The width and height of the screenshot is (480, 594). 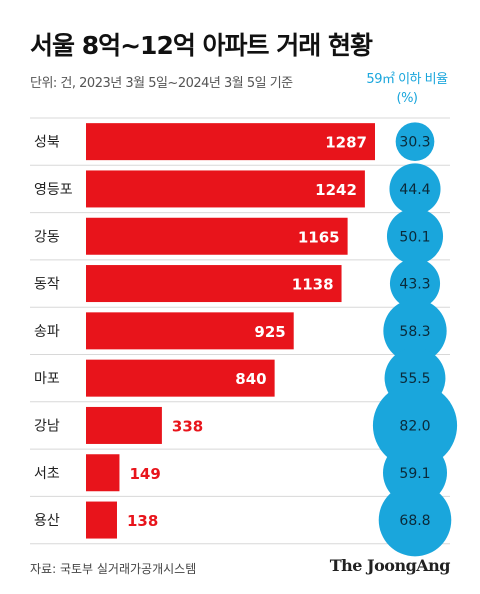 I want to click on category-label: 영등포, so click(x=53, y=190).